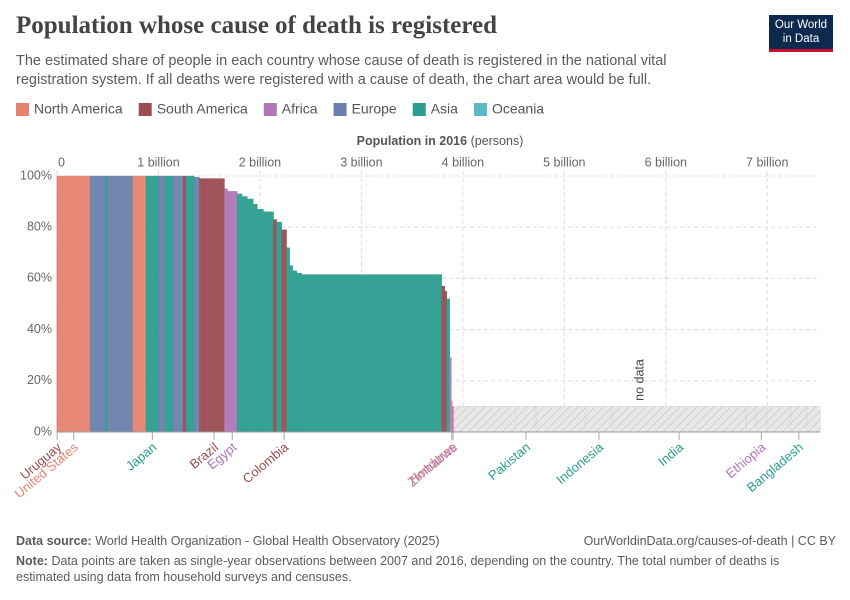  Describe the element at coordinates (43, 431) in the screenshot. I see `y-tick-label: 0%` at that location.